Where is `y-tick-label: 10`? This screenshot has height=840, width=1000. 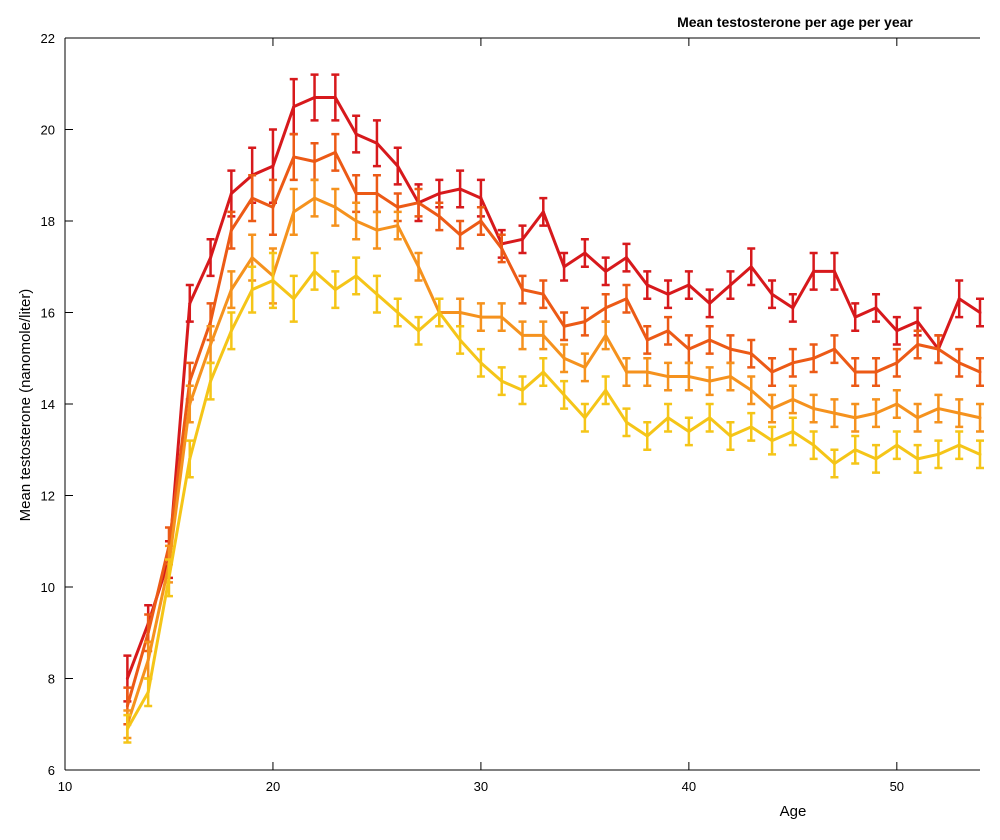
y-tick-label: 10 is located at coordinates (48, 587).